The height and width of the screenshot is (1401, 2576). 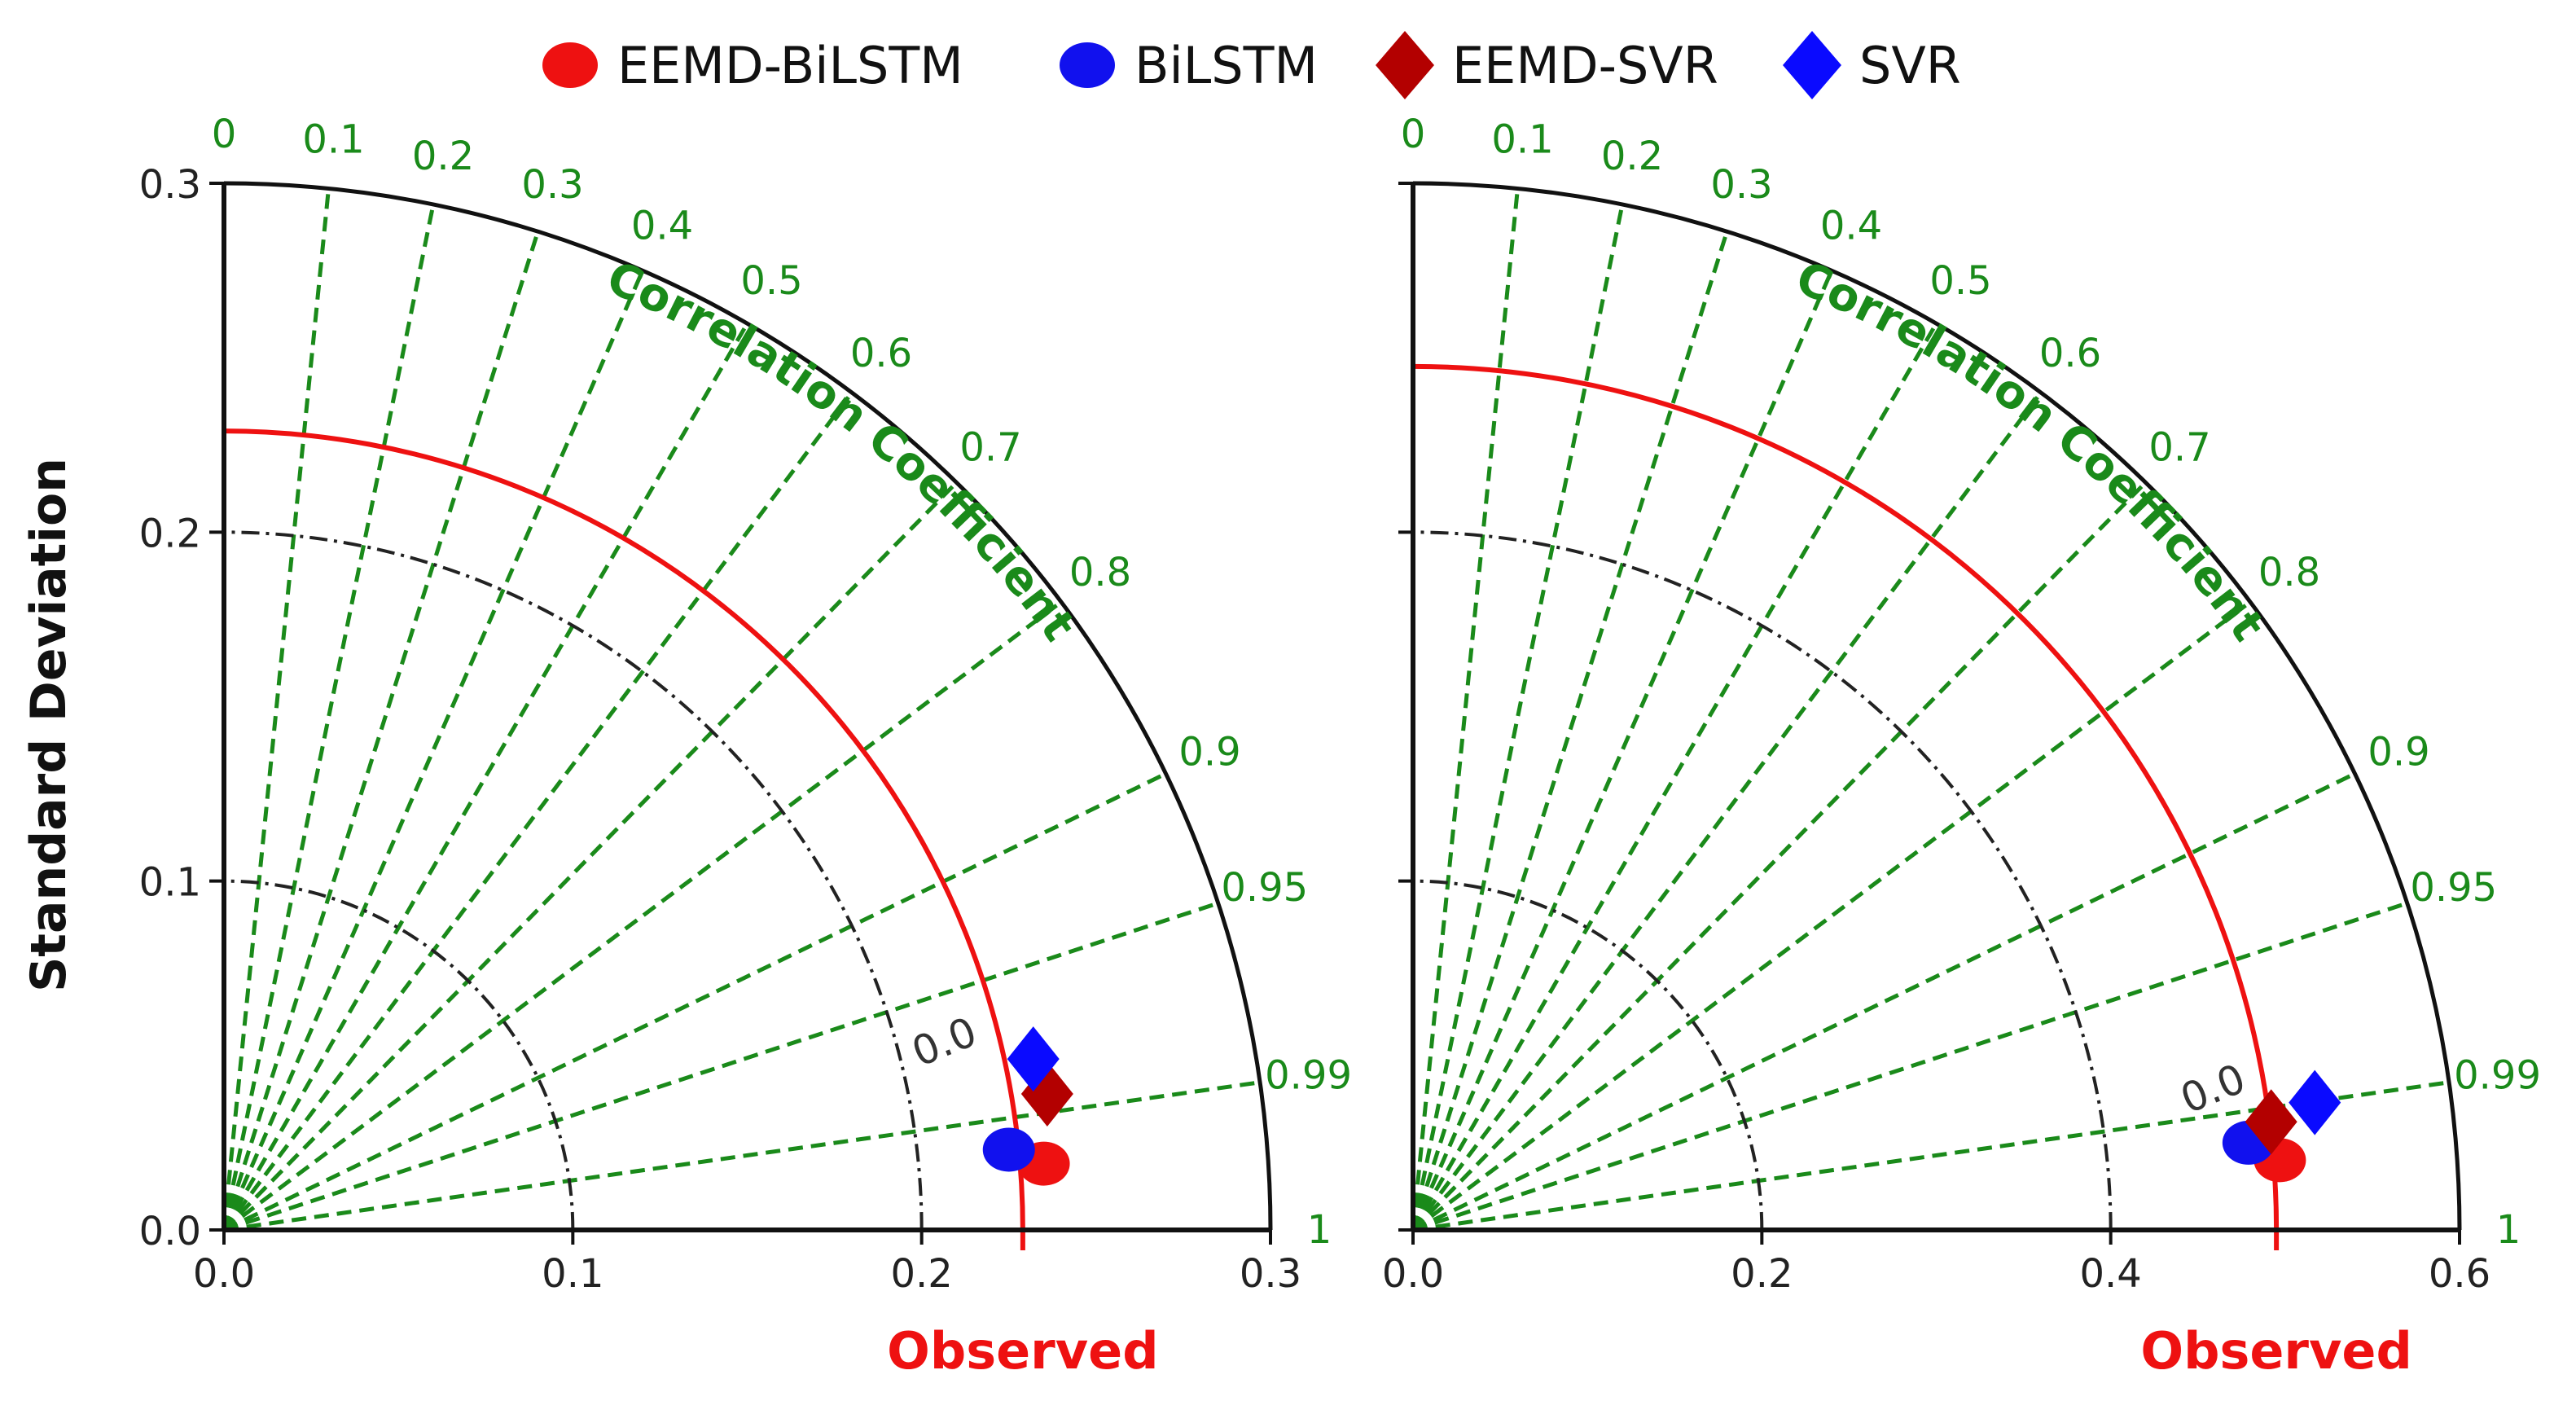 What do you see at coordinates (1087, 65) in the screenshot?
I see `legend-marker-bilstm` at bounding box center [1087, 65].